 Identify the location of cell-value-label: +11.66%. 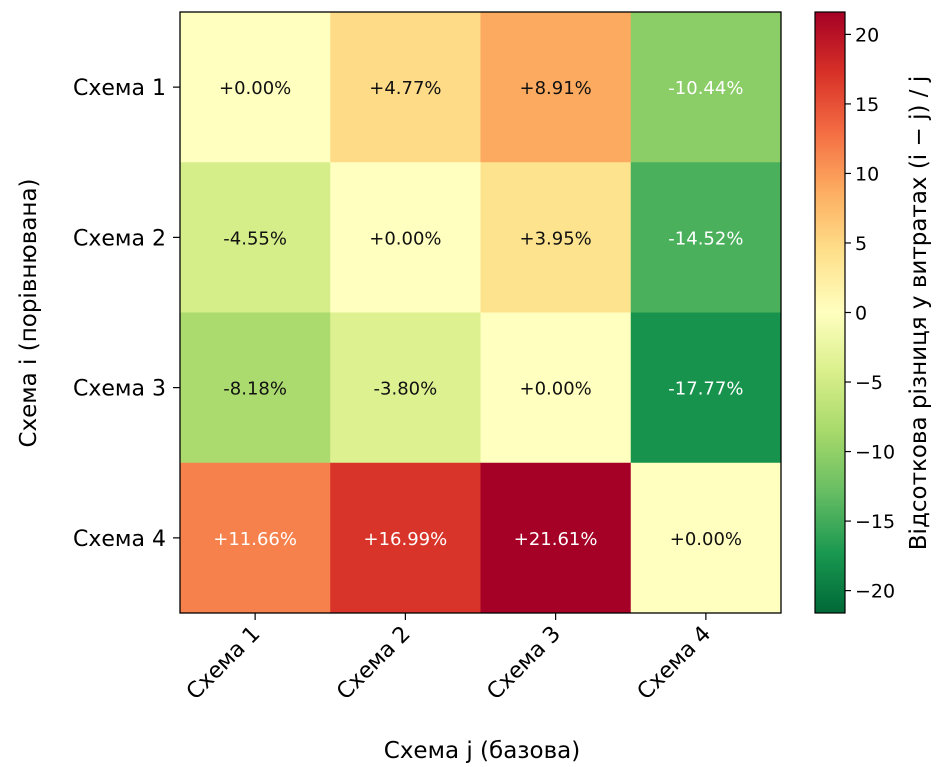
(255, 539).